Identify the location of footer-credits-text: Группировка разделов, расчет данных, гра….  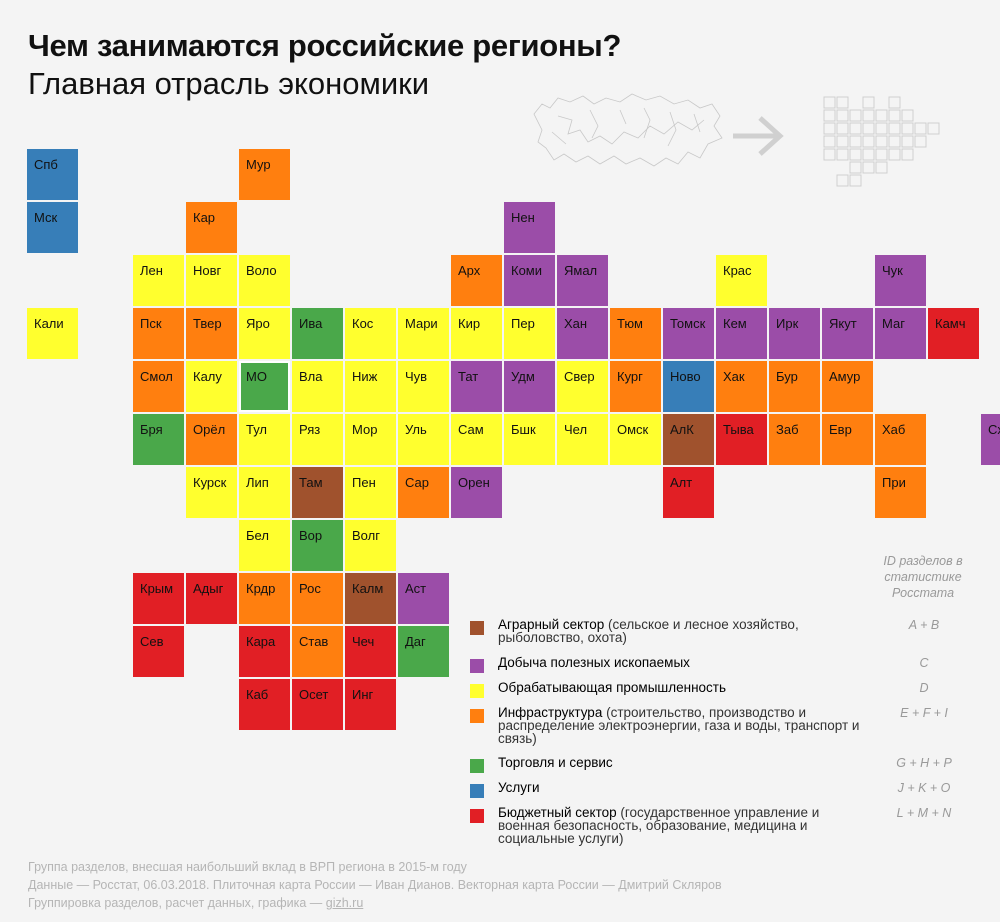
(177, 903).